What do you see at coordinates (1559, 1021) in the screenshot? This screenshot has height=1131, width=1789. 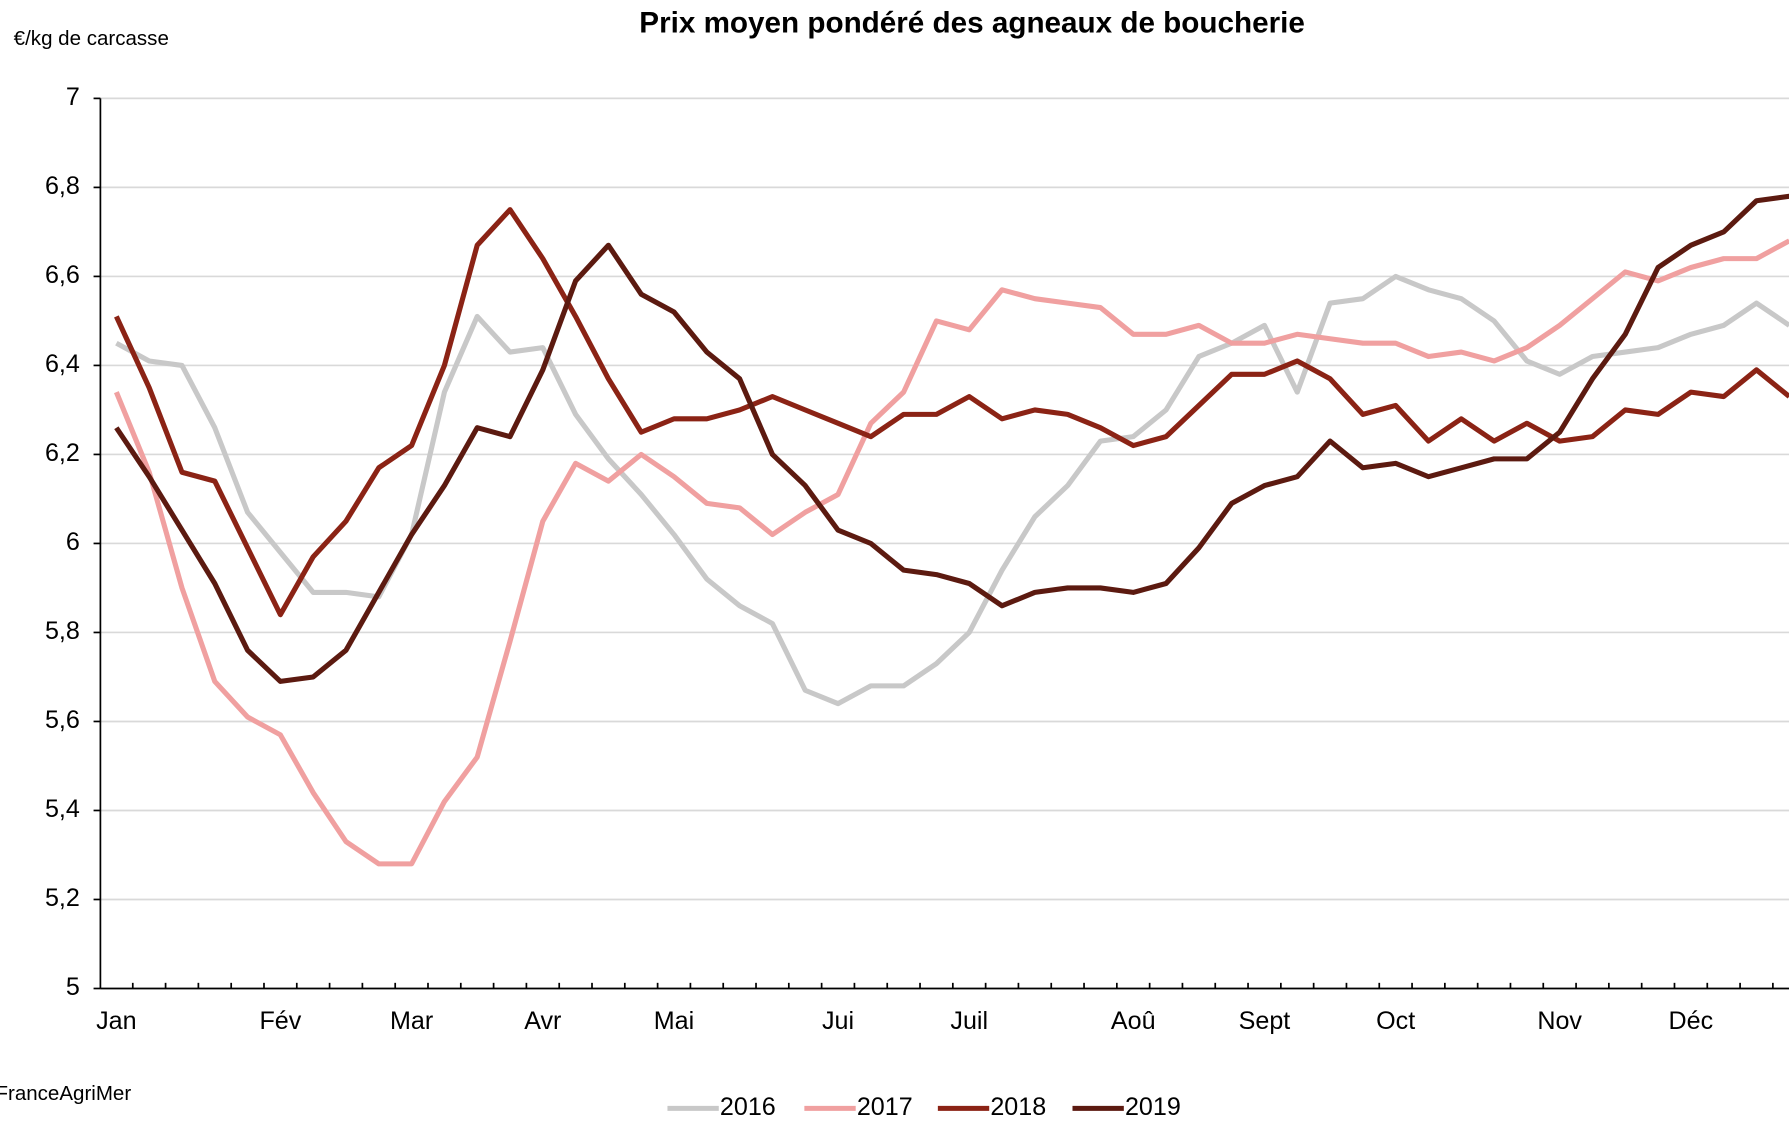 I see `x-tick-label: Nov` at bounding box center [1559, 1021].